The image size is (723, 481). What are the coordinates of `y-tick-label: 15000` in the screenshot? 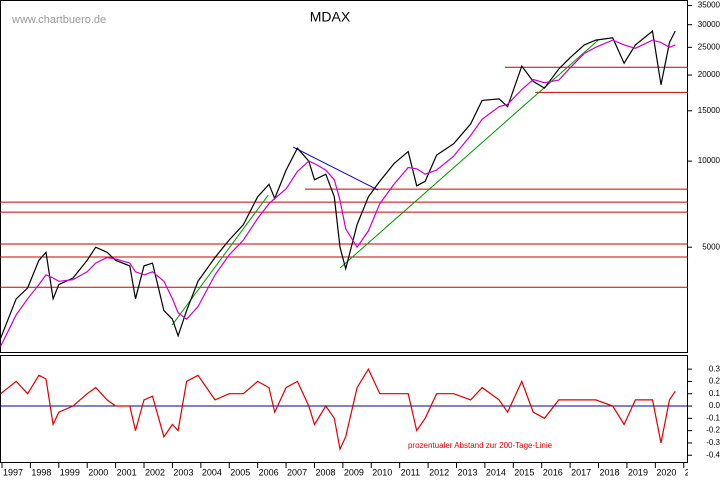 It's located at (709, 110).